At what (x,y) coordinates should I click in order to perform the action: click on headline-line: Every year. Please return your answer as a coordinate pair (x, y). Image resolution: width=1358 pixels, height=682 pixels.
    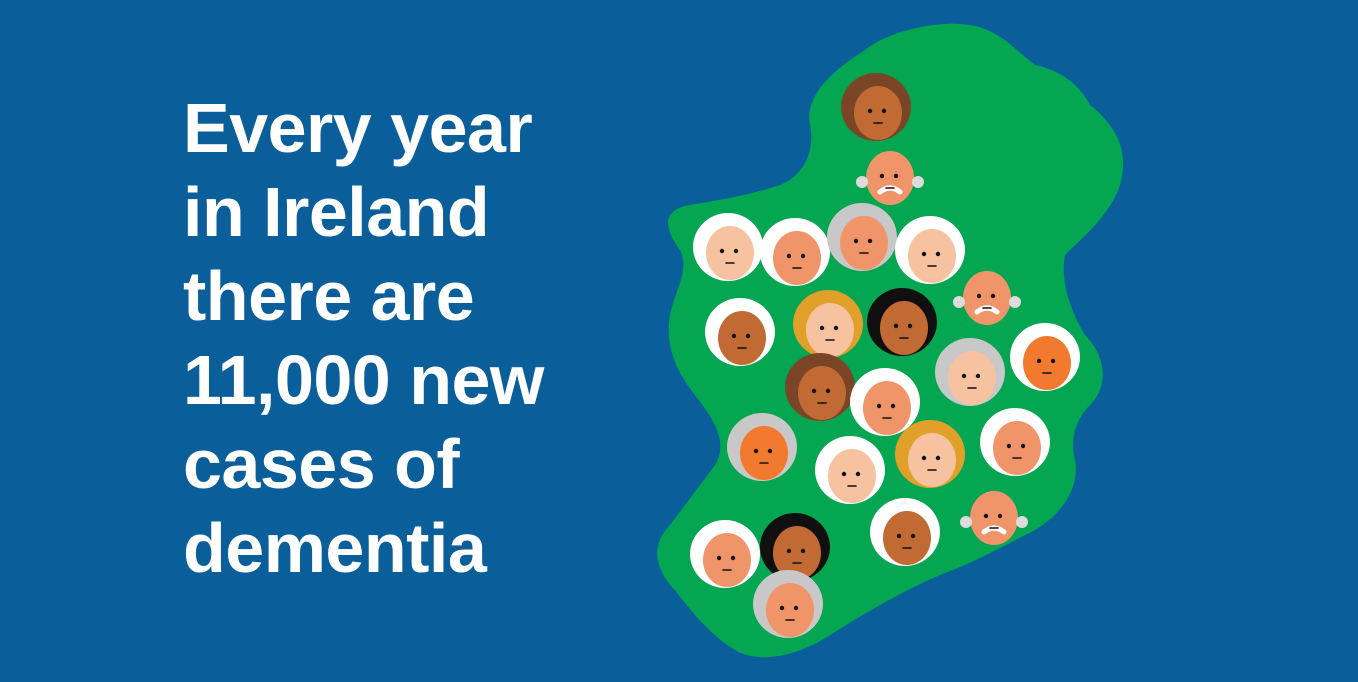
    Looking at the image, I should click on (358, 128).